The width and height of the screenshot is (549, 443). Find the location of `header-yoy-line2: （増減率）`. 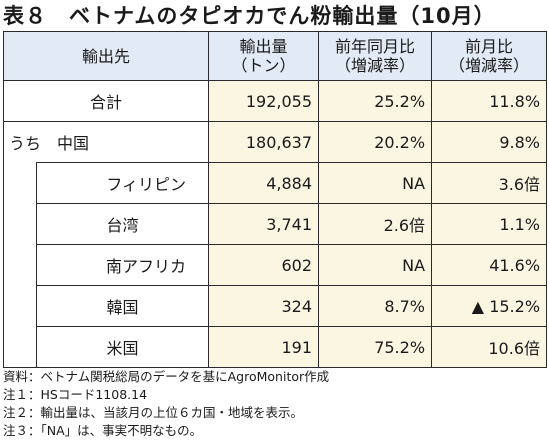

header-yoy-line2: （増減率） is located at coordinates (375, 65).